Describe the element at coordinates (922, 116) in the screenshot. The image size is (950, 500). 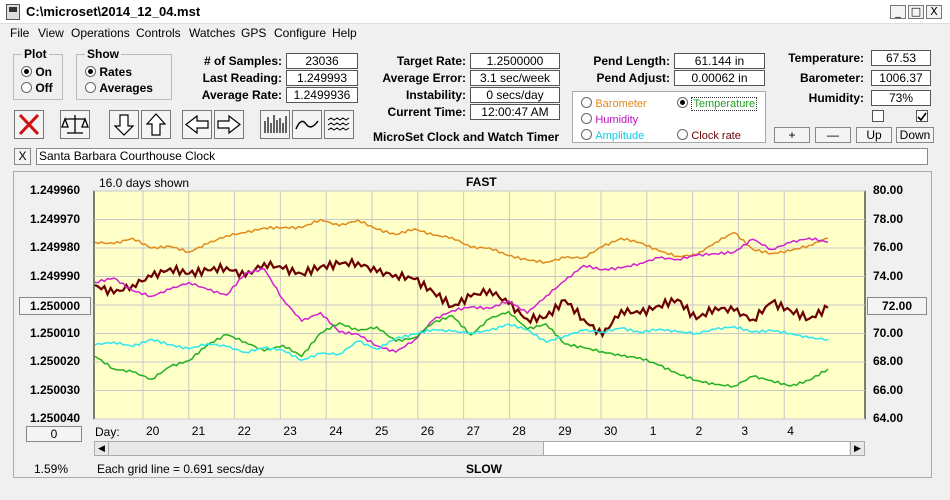
I see `checkbox-right` at that location.